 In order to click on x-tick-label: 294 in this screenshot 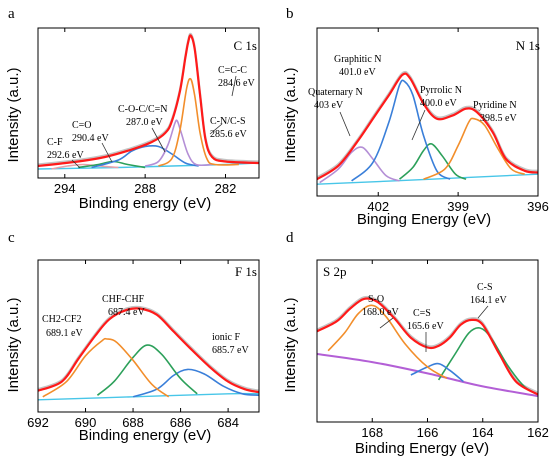, I will do `click(65, 188)`.